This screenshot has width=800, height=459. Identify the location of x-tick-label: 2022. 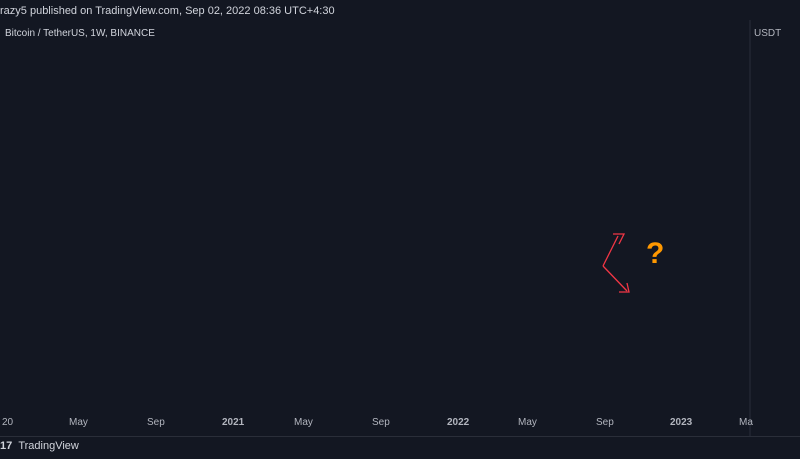
(458, 422).